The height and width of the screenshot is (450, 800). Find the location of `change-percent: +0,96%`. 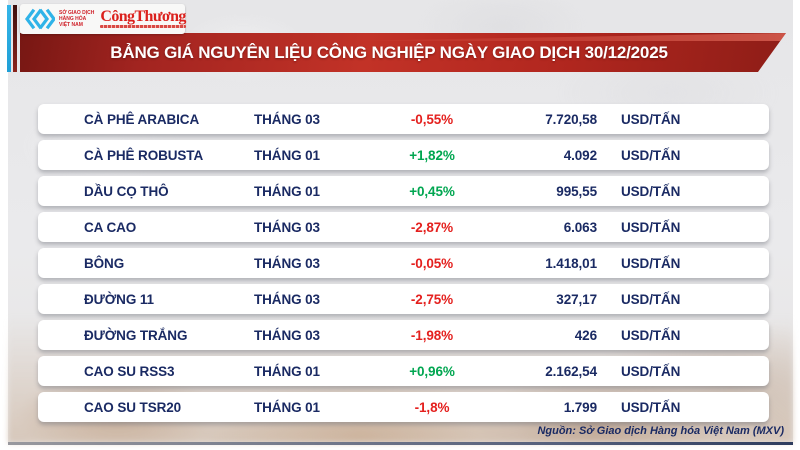

change-percent: +0,96% is located at coordinates (432, 371).